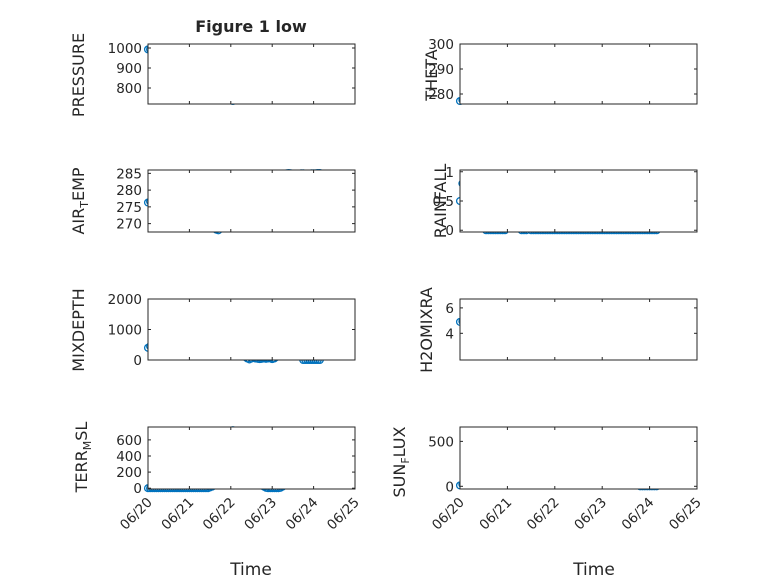  What do you see at coordinates (578, 74) in the screenshot?
I see `theta-axes-frame` at bounding box center [578, 74].